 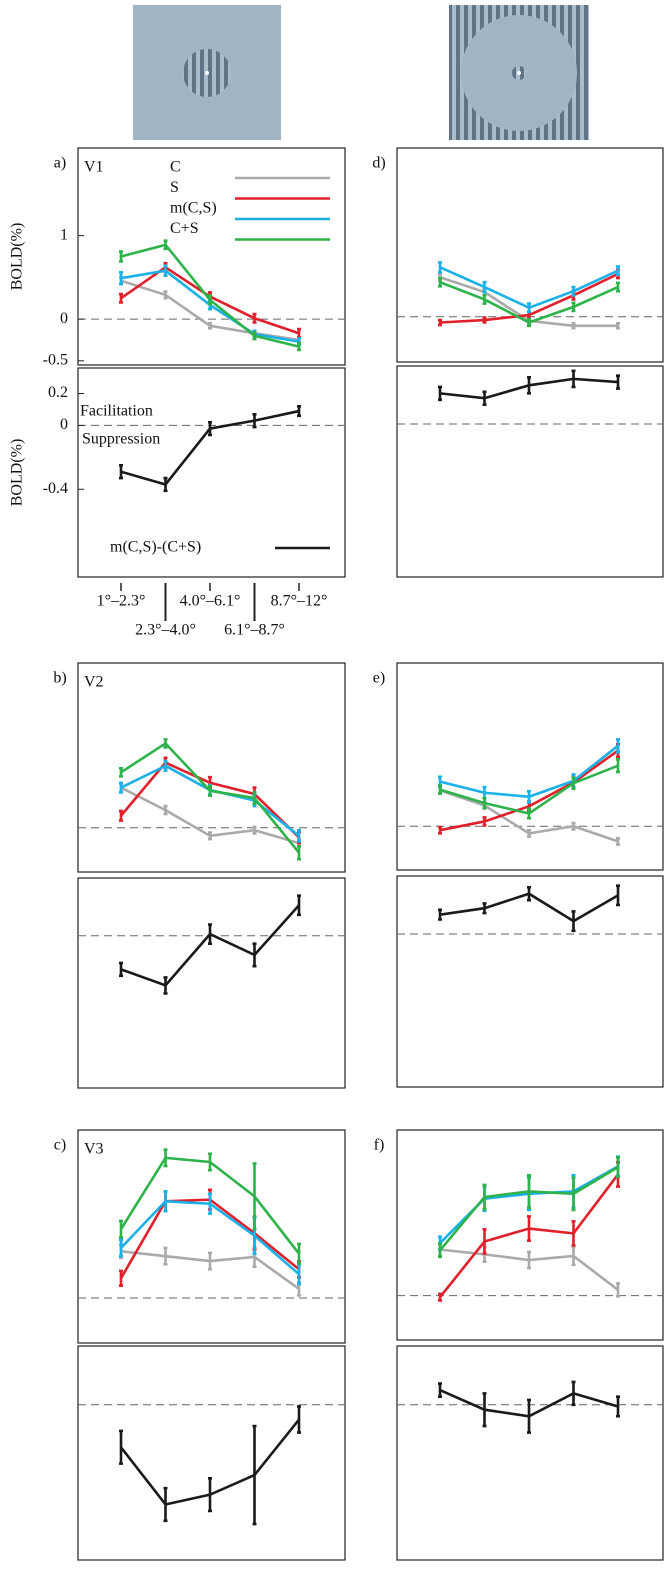 I want to click on region-label: V3, so click(x=94, y=1149).